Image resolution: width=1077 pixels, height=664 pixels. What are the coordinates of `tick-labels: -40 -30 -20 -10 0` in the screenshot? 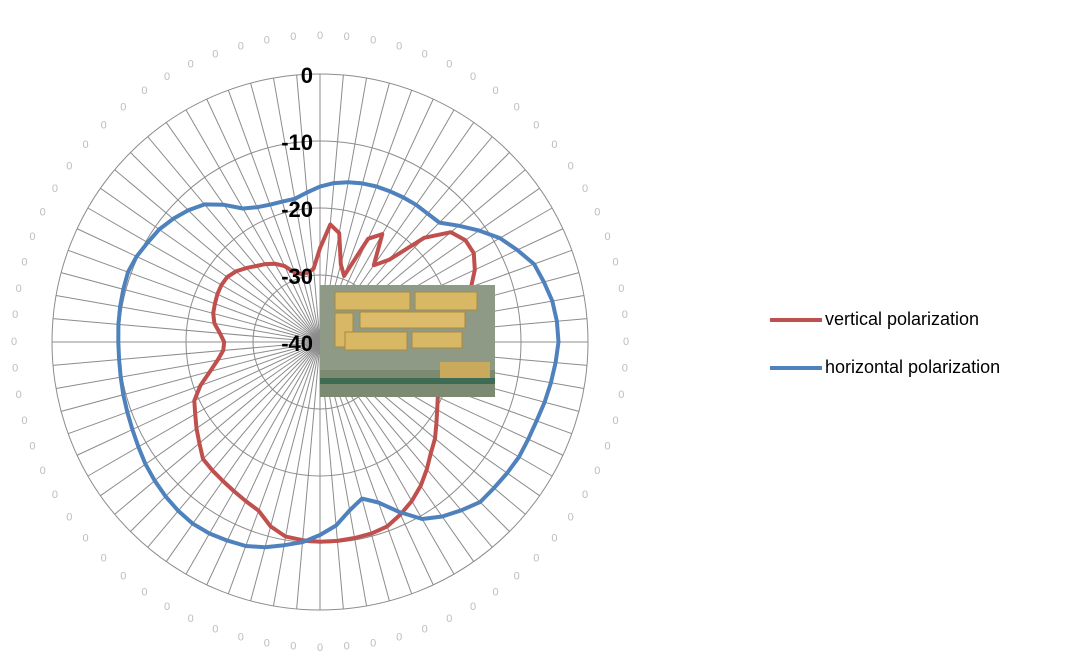 It's located at (297, 209).